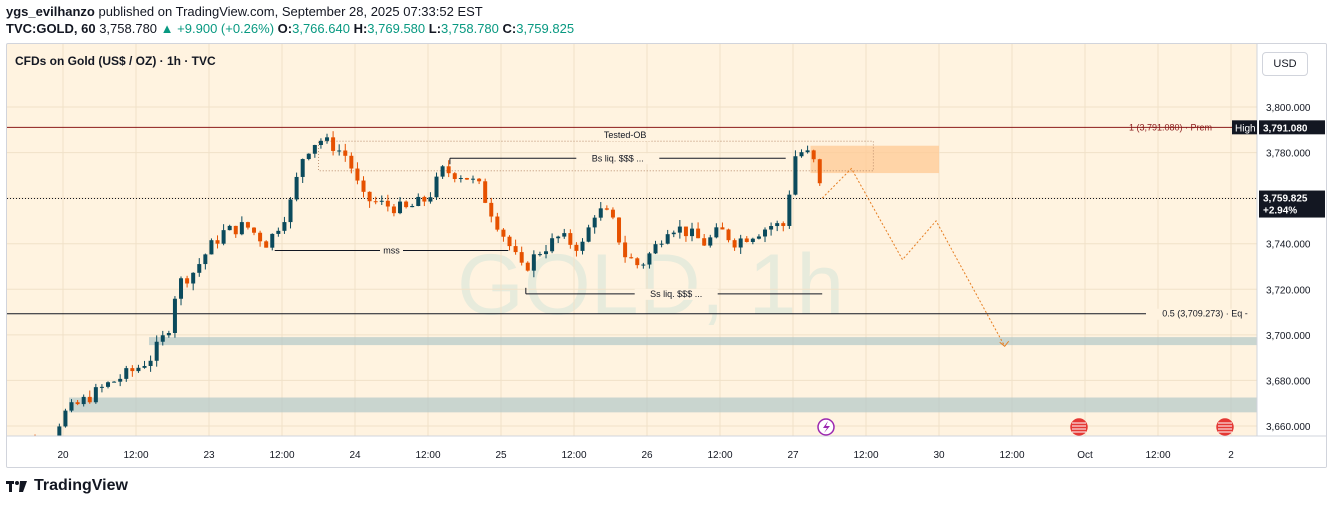 Image resolution: width=1333 pixels, height=505 pixels. What do you see at coordinates (826, 427) in the screenshot?
I see `lightning-icon` at bounding box center [826, 427].